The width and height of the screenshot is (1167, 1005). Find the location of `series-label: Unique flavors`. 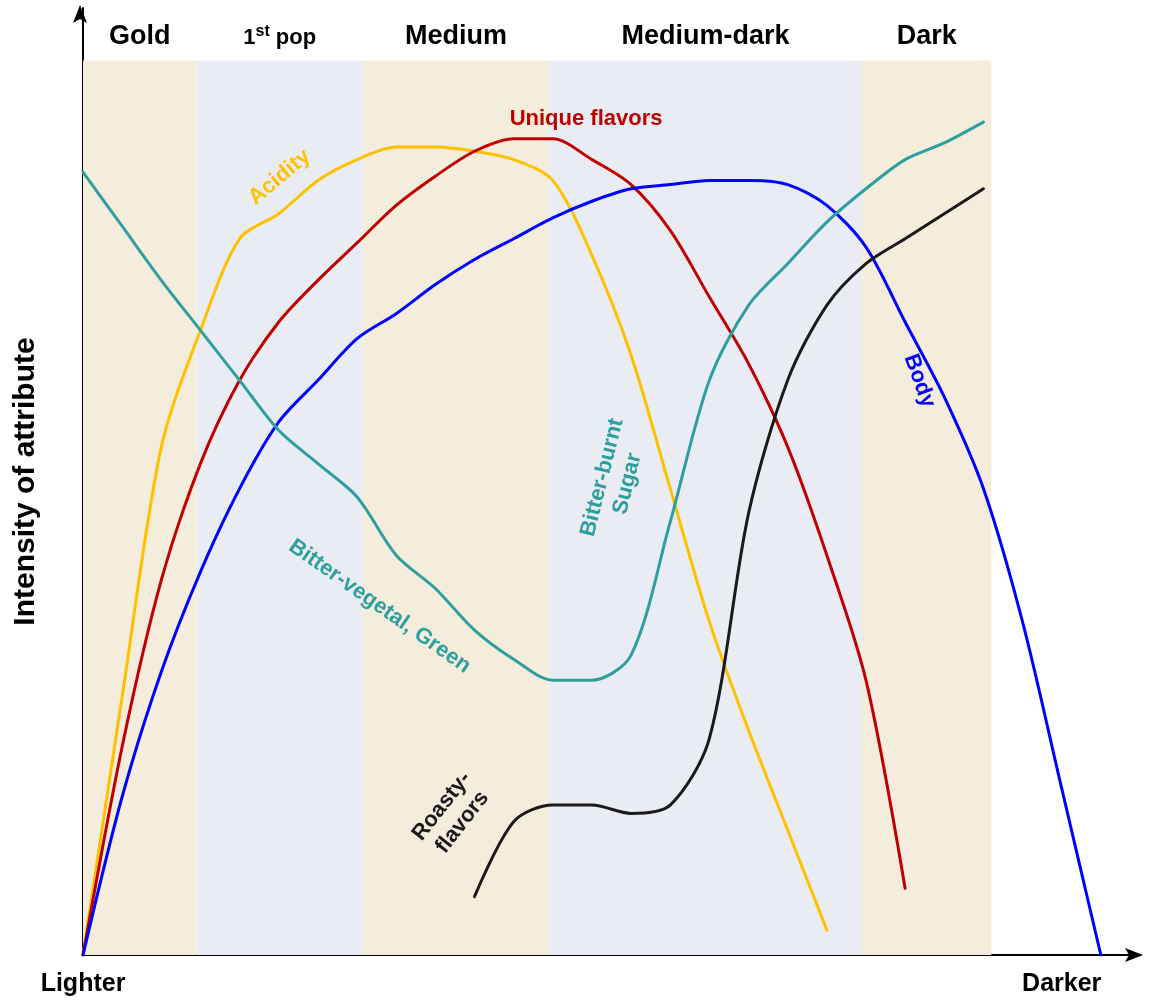

series-label: Unique flavors is located at coordinates (586, 117).